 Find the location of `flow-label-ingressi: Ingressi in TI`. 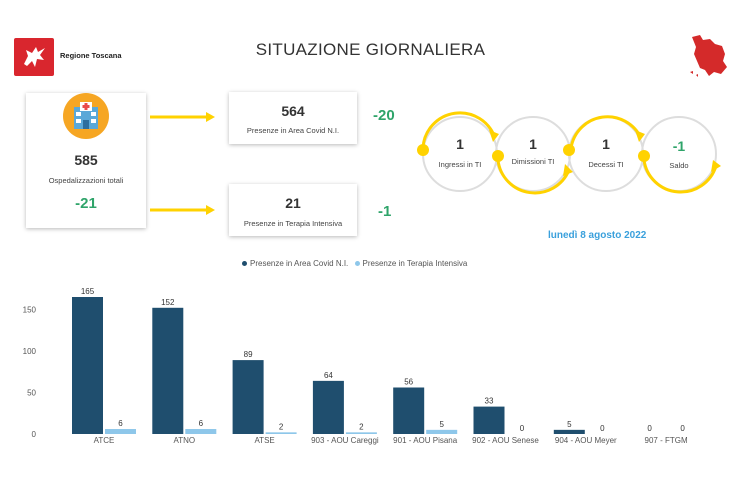

flow-label-ingressi: Ingressi in TI is located at coordinates (460, 164).